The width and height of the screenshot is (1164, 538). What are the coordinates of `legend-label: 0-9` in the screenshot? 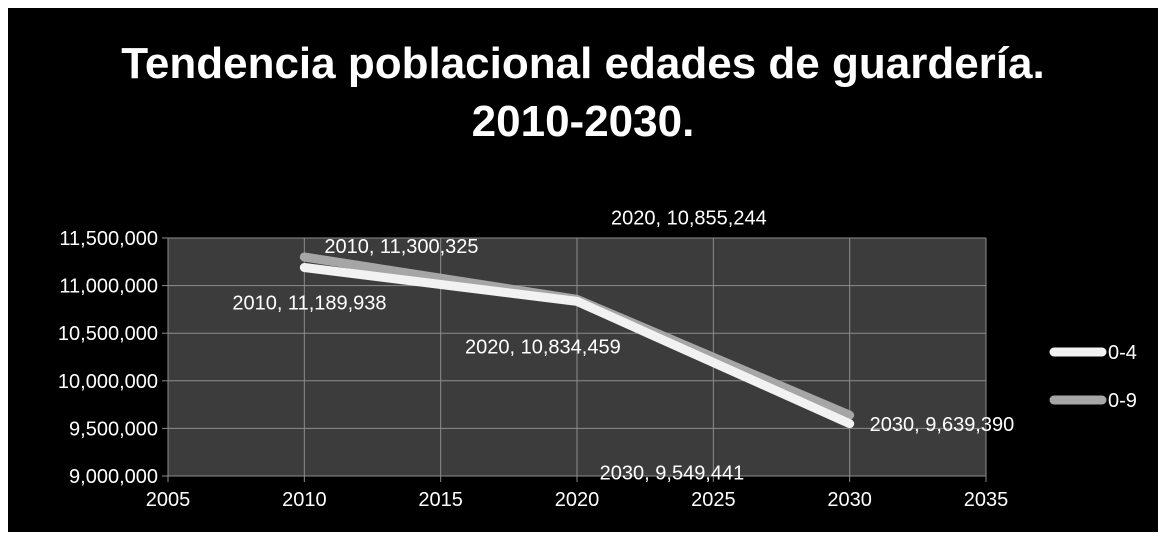 It's located at (1122, 401).